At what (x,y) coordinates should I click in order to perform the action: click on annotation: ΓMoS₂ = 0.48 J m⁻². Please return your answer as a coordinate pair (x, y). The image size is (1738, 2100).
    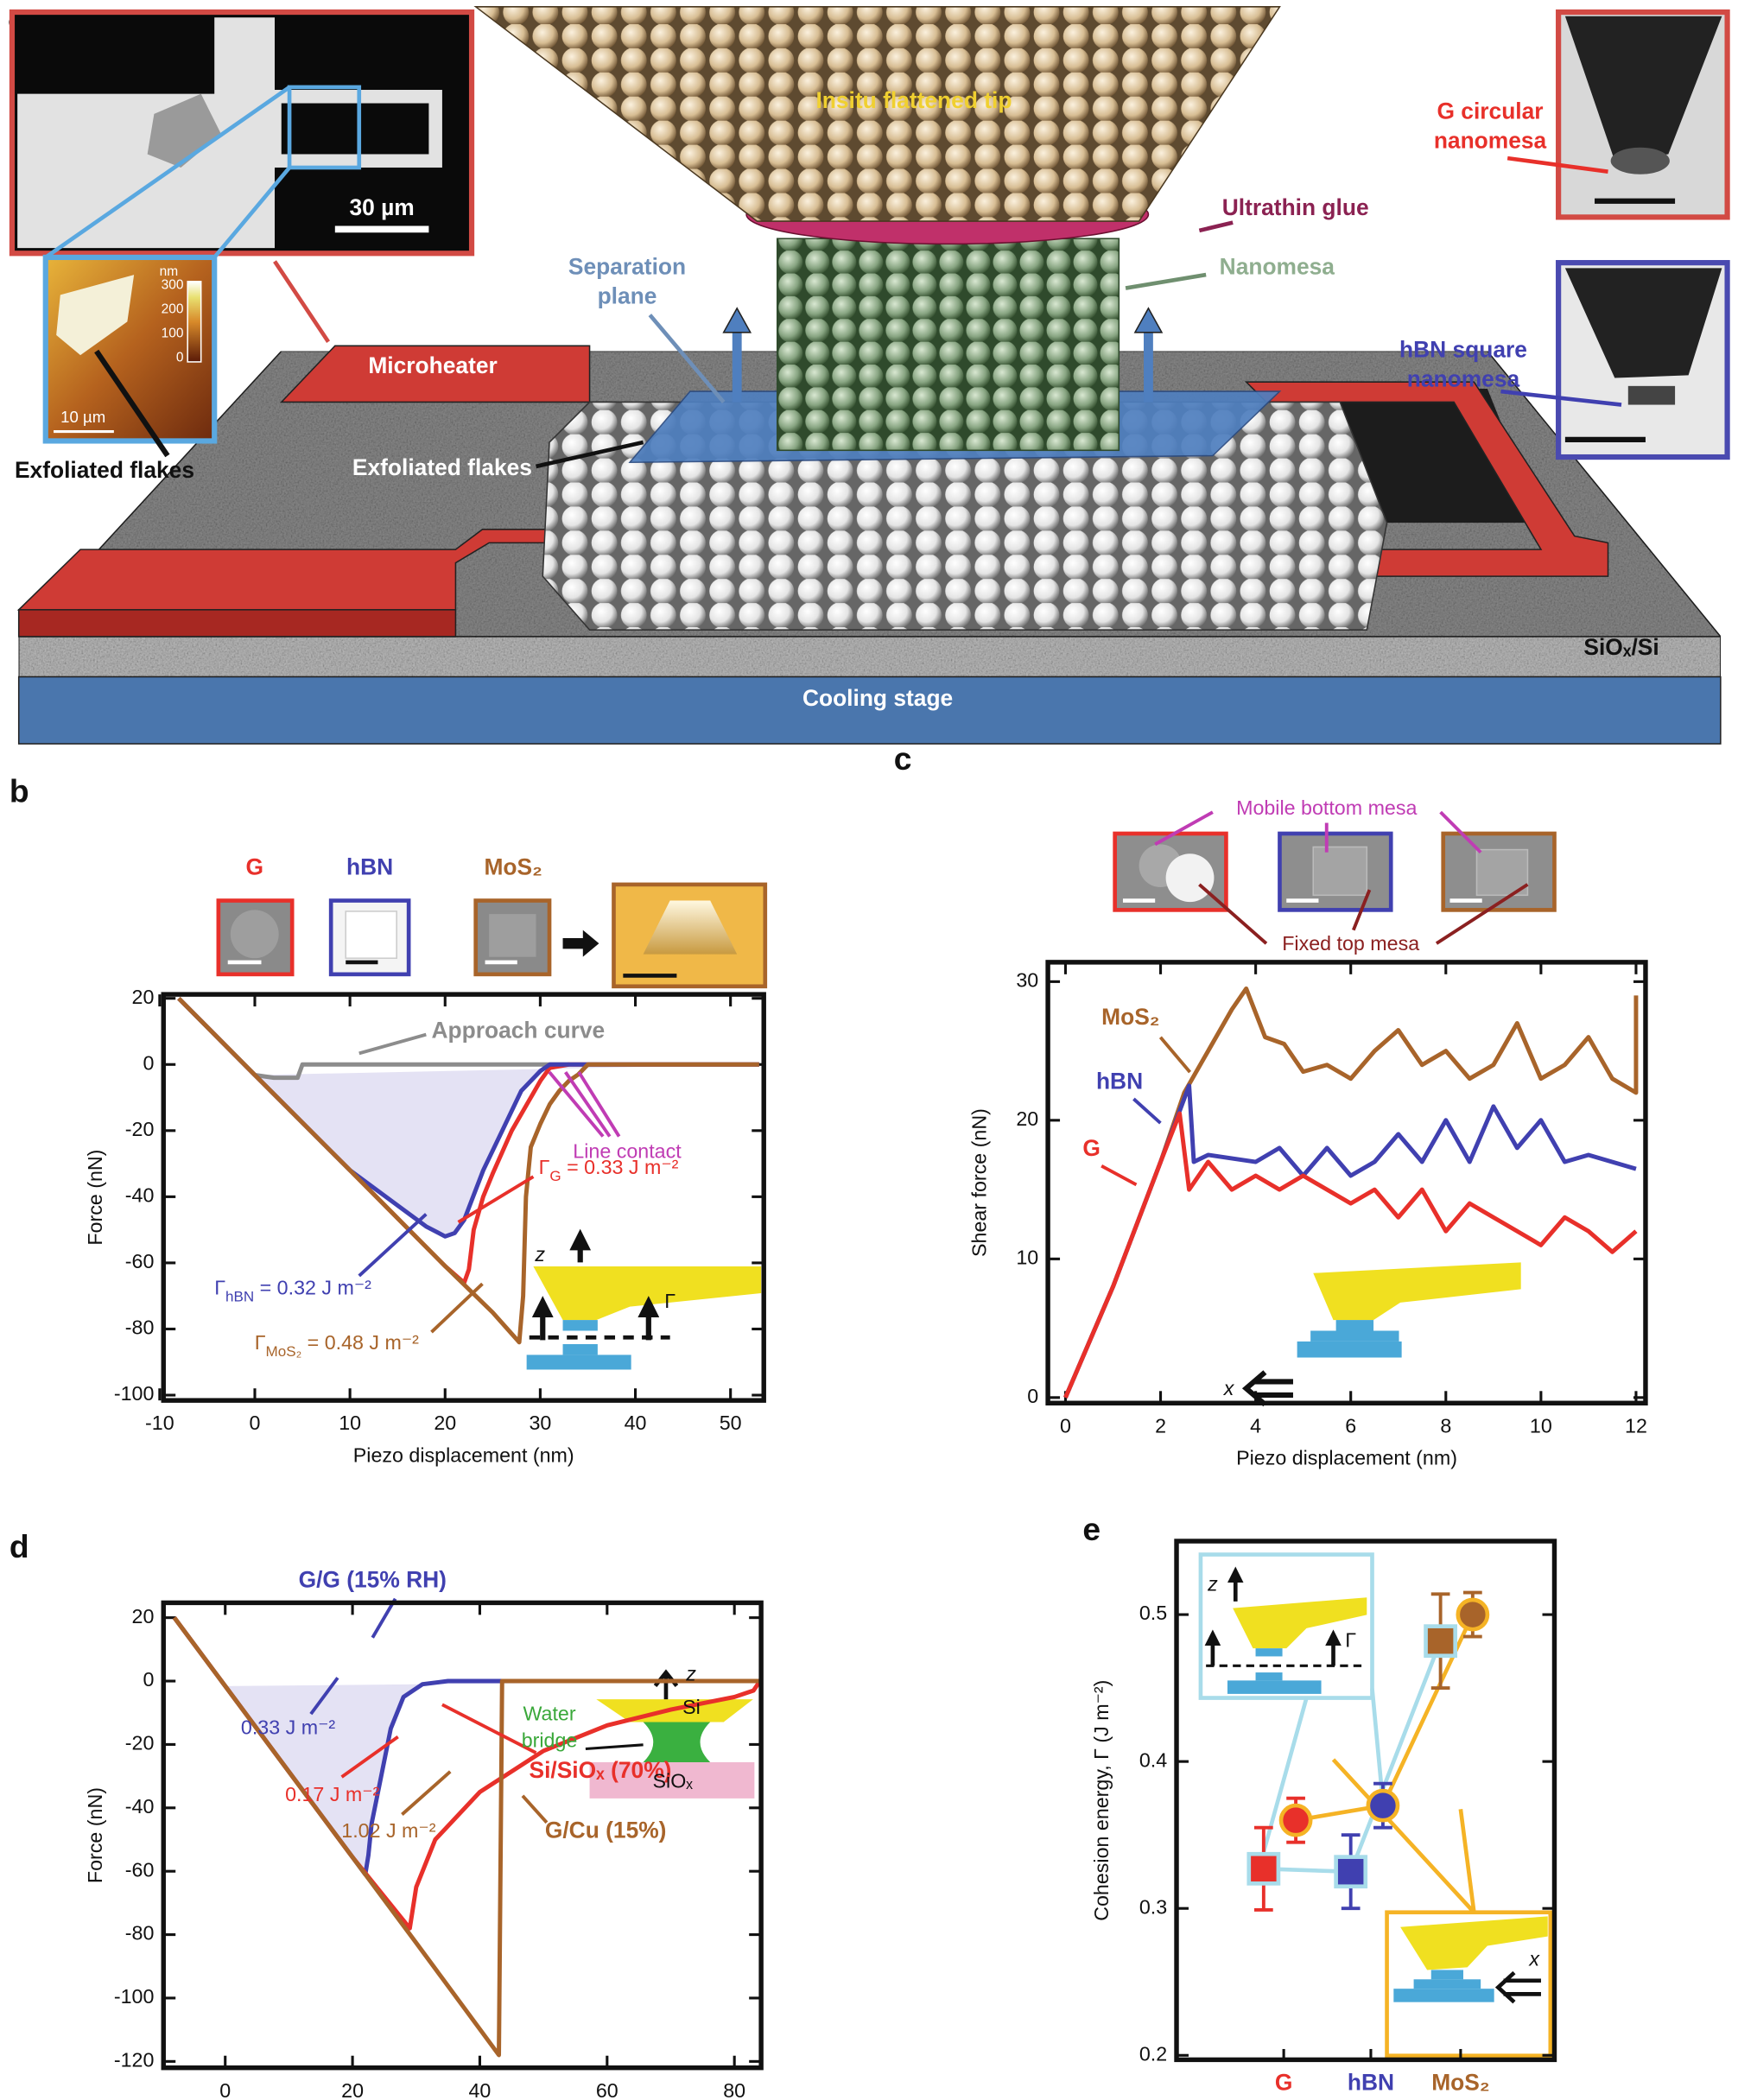
    Looking at the image, I should click on (337, 1345).